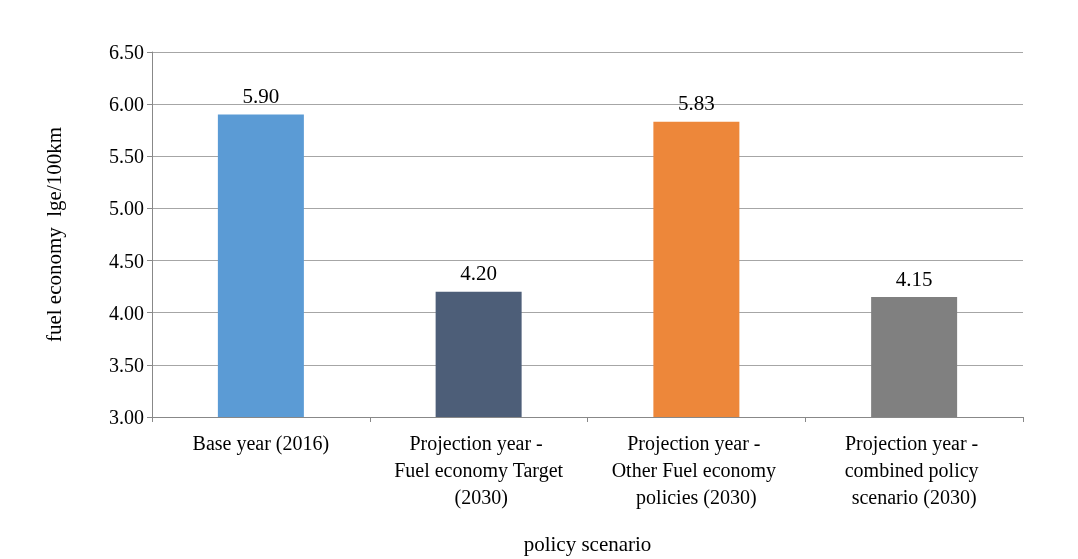  I want to click on y-axis-title: fuel economy lge/100km, so click(53, 234).